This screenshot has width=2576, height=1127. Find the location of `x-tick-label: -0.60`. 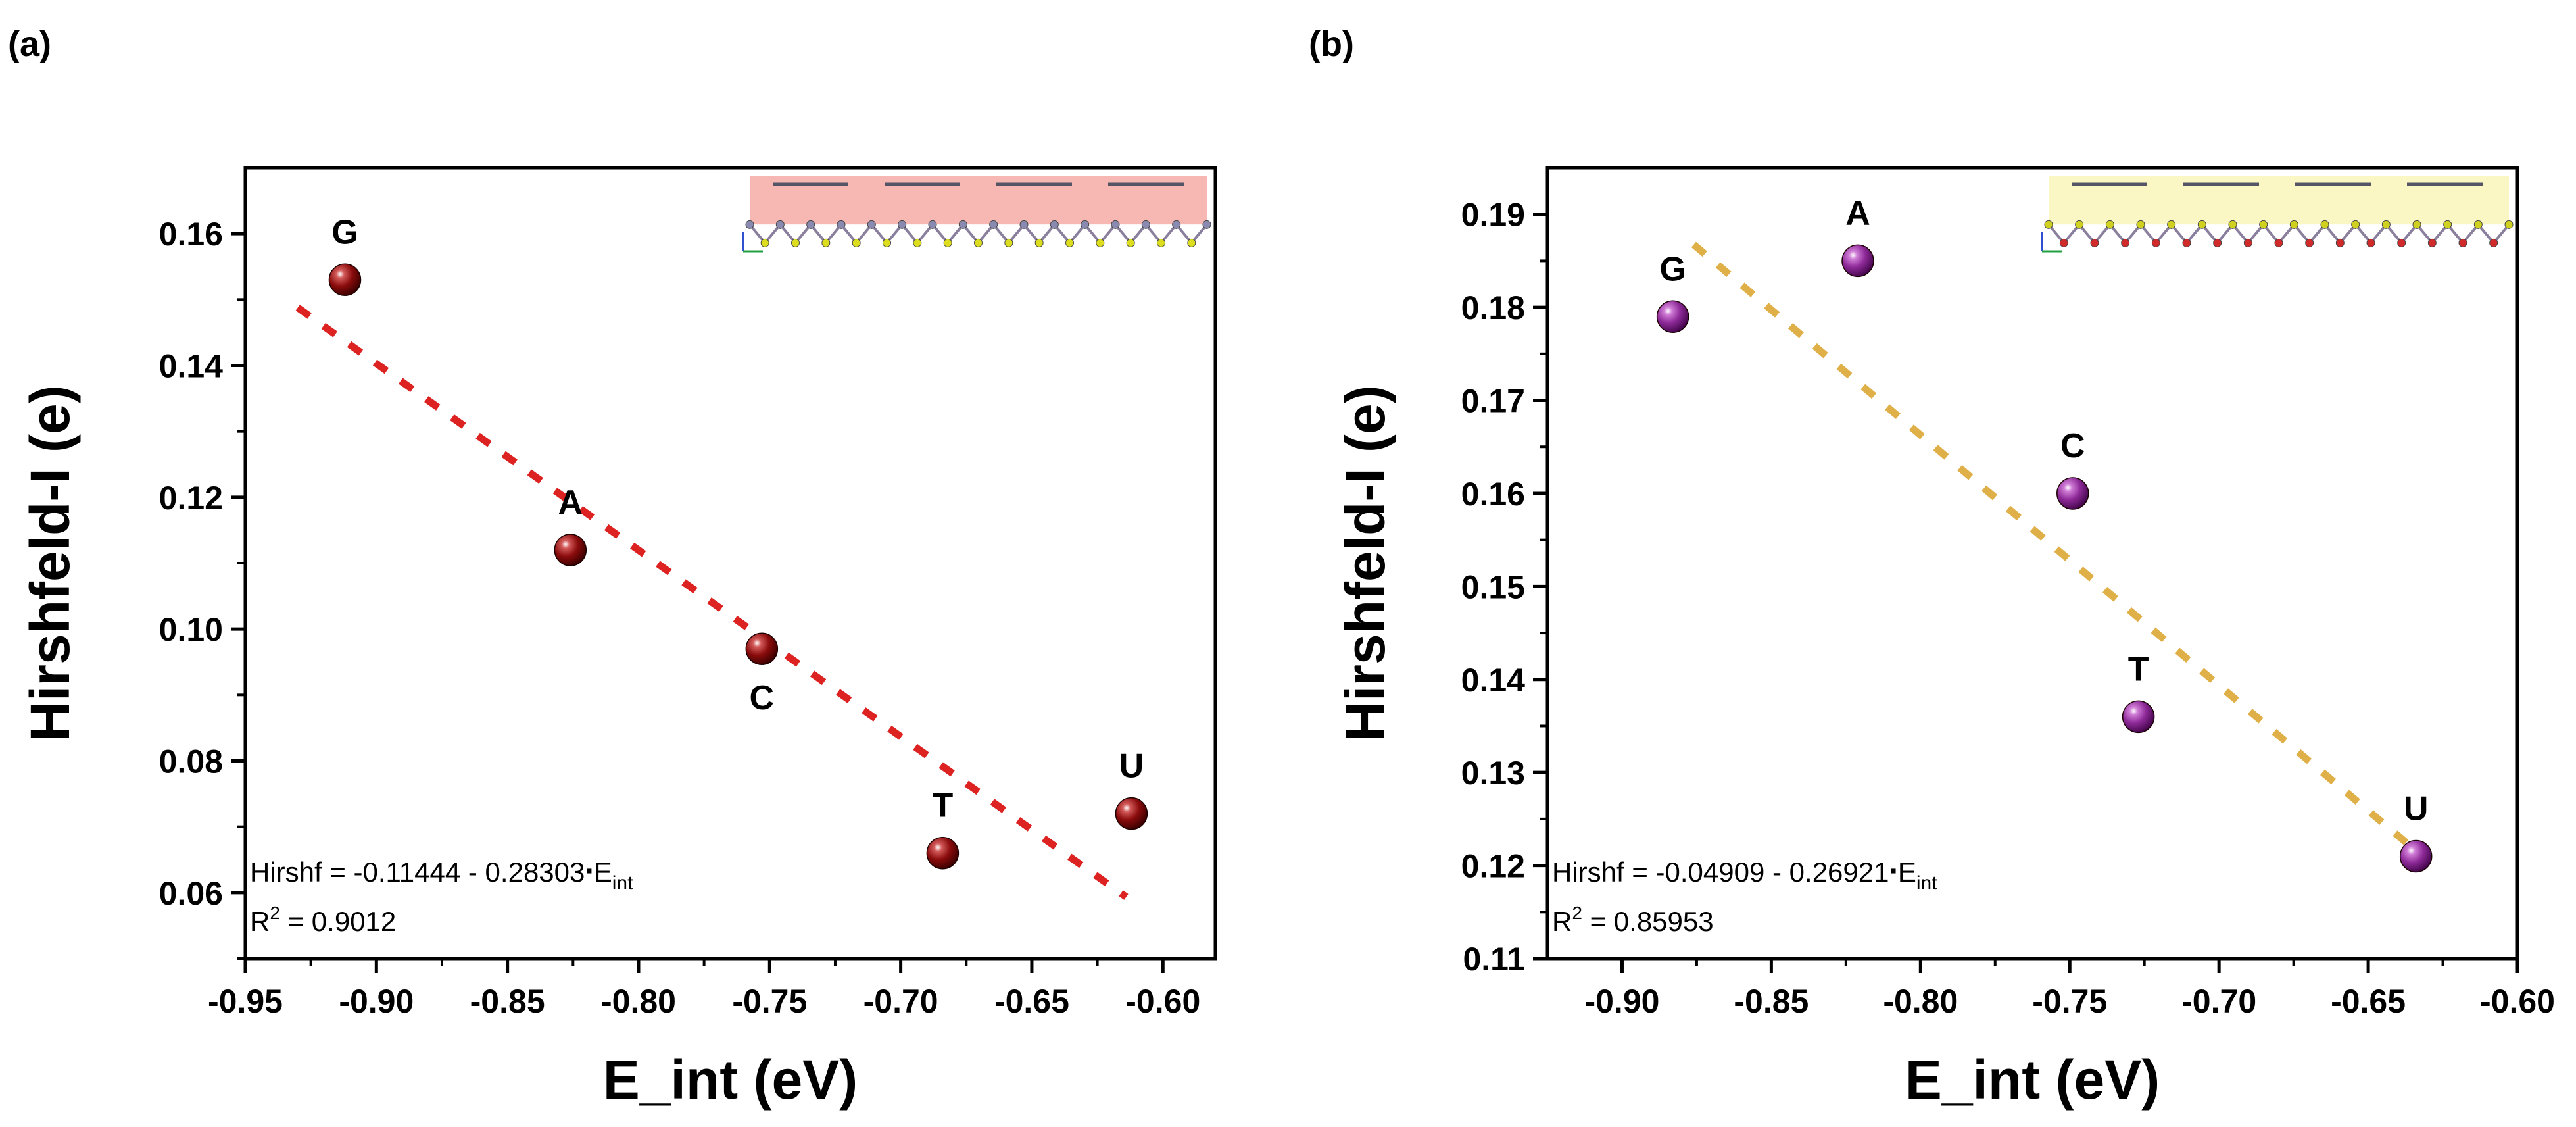

x-tick-label: -0.60 is located at coordinates (2517, 1001).